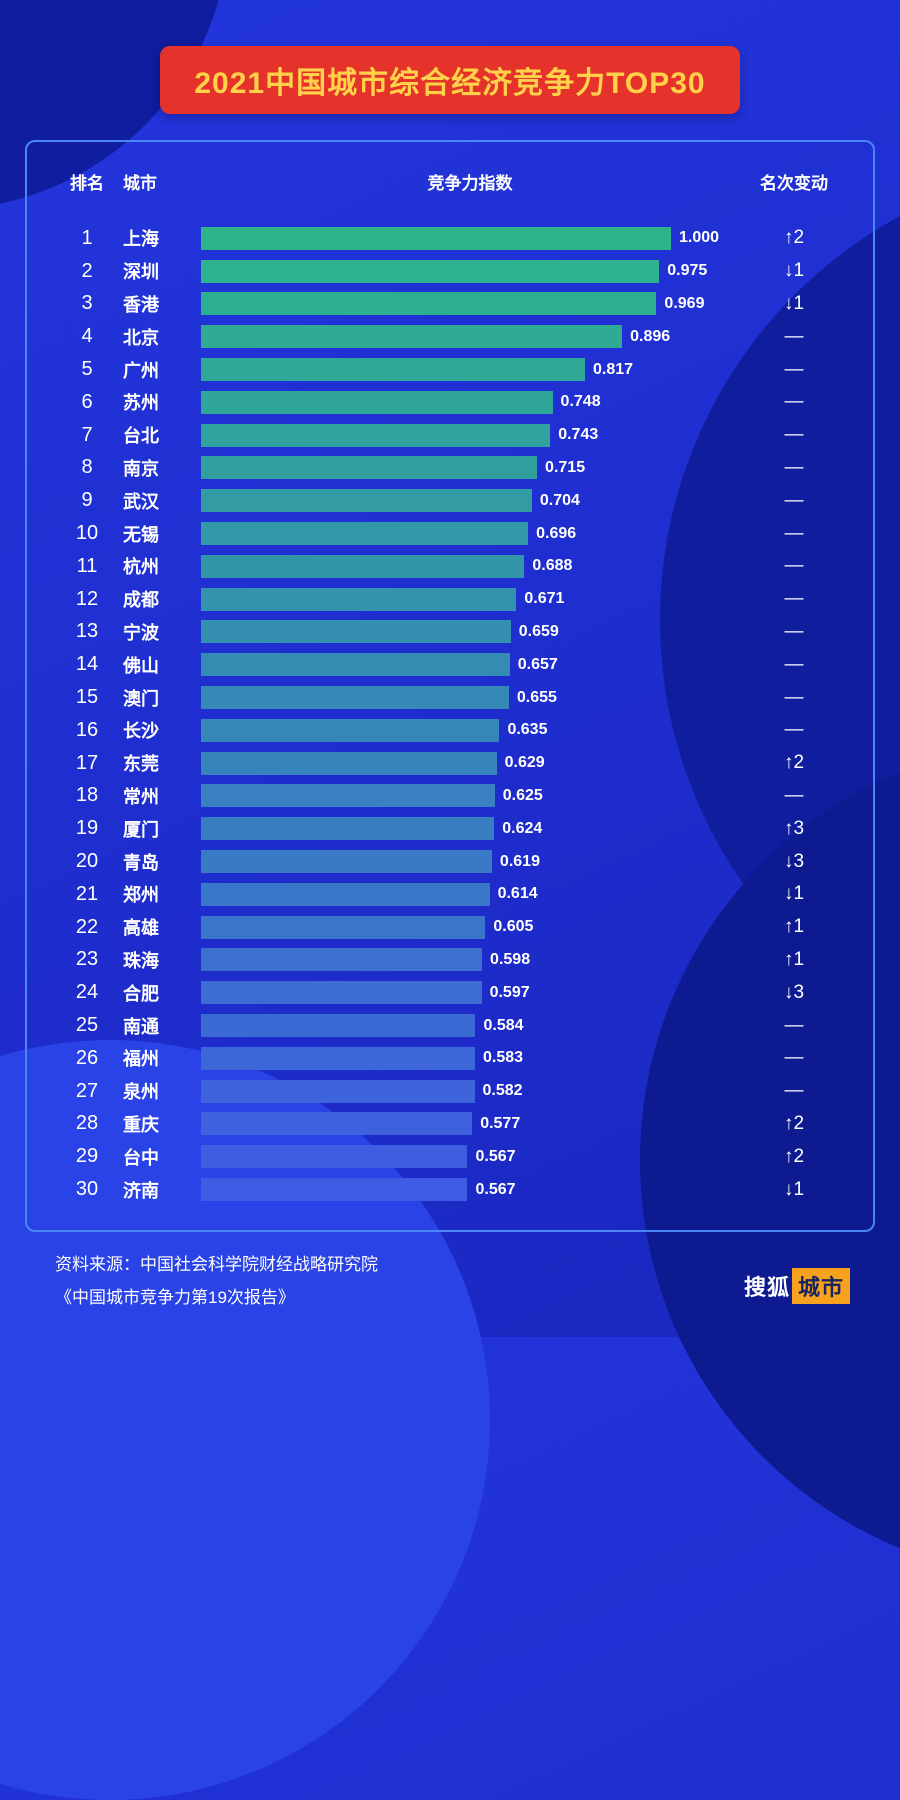  I want to click on table-row: 2 深圳 0.975 ↓1, so click(450, 271).